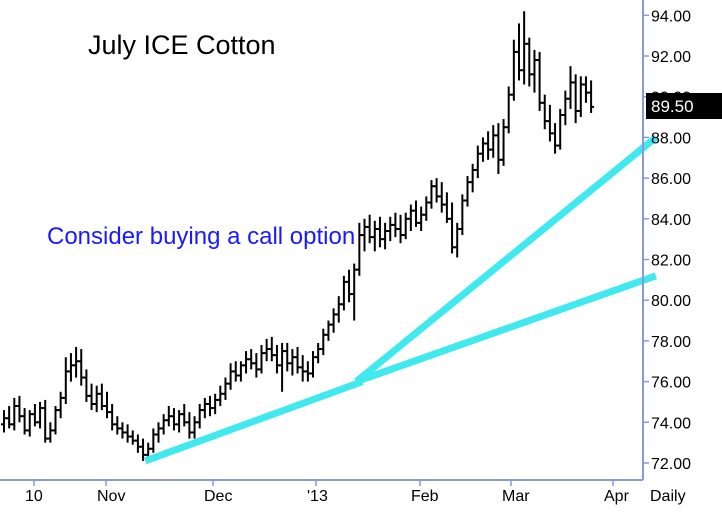 The image size is (722, 513). Describe the element at coordinates (617, 496) in the screenshot. I see `x-tick-label: Apr` at that location.